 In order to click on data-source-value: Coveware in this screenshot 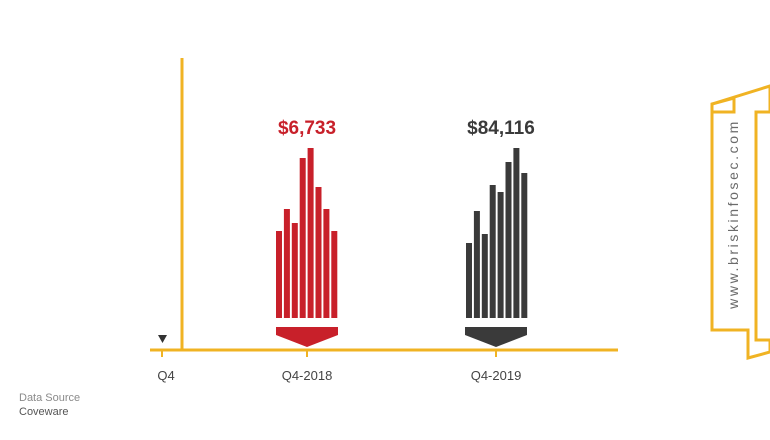, I will do `click(44, 412)`.